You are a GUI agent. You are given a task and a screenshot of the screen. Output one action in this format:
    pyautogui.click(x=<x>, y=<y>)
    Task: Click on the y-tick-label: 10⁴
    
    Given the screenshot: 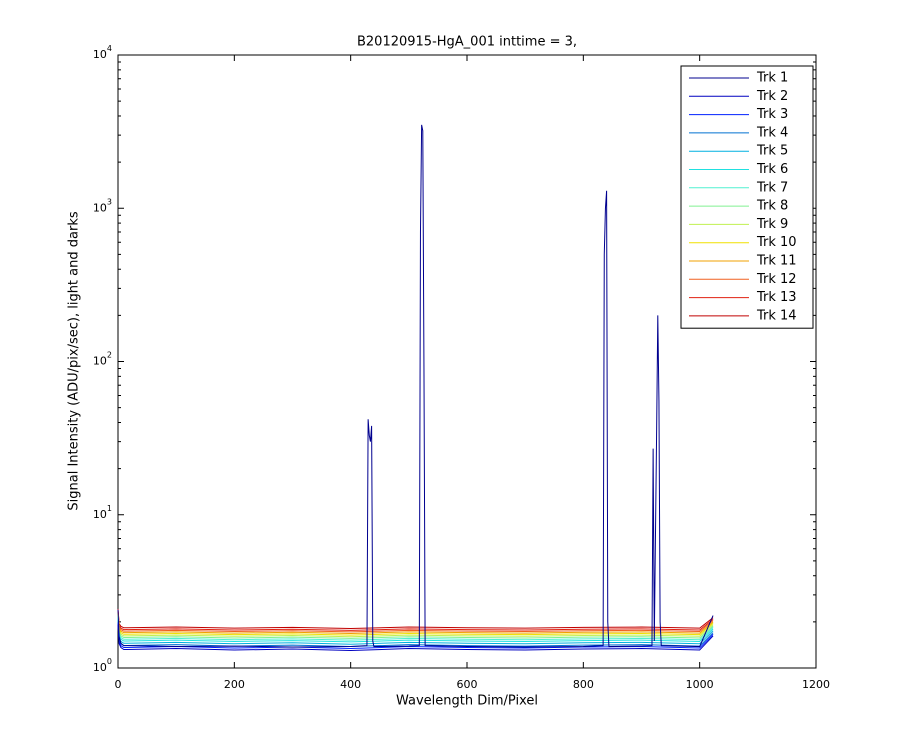 What is the action you would take?
    pyautogui.click(x=102, y=53)
    